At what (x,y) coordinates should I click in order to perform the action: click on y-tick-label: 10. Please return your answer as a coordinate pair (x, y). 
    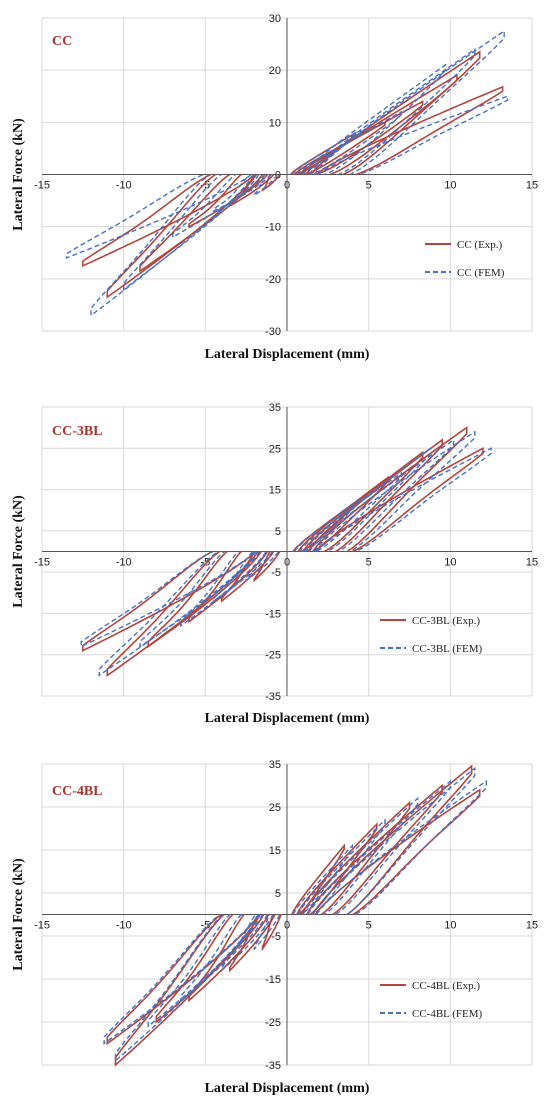
    Looking at the image, I should click on (275, 123).